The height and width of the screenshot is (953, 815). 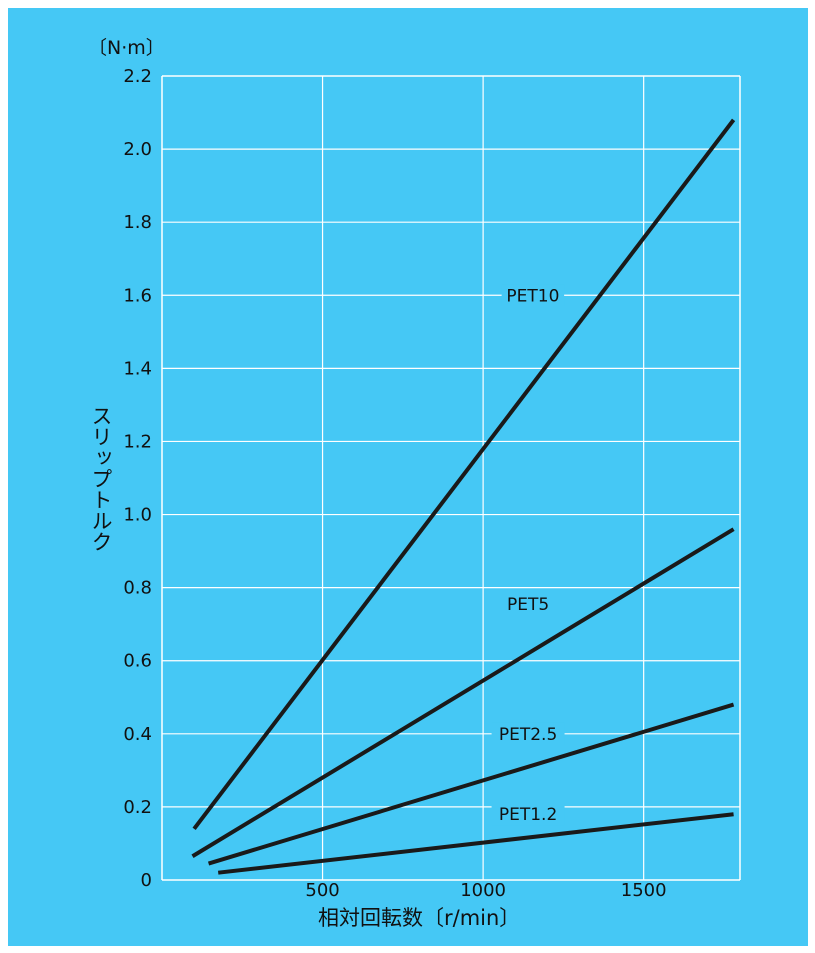 I want to click on x-tick-label: 1500, so click(x=644, y=890).